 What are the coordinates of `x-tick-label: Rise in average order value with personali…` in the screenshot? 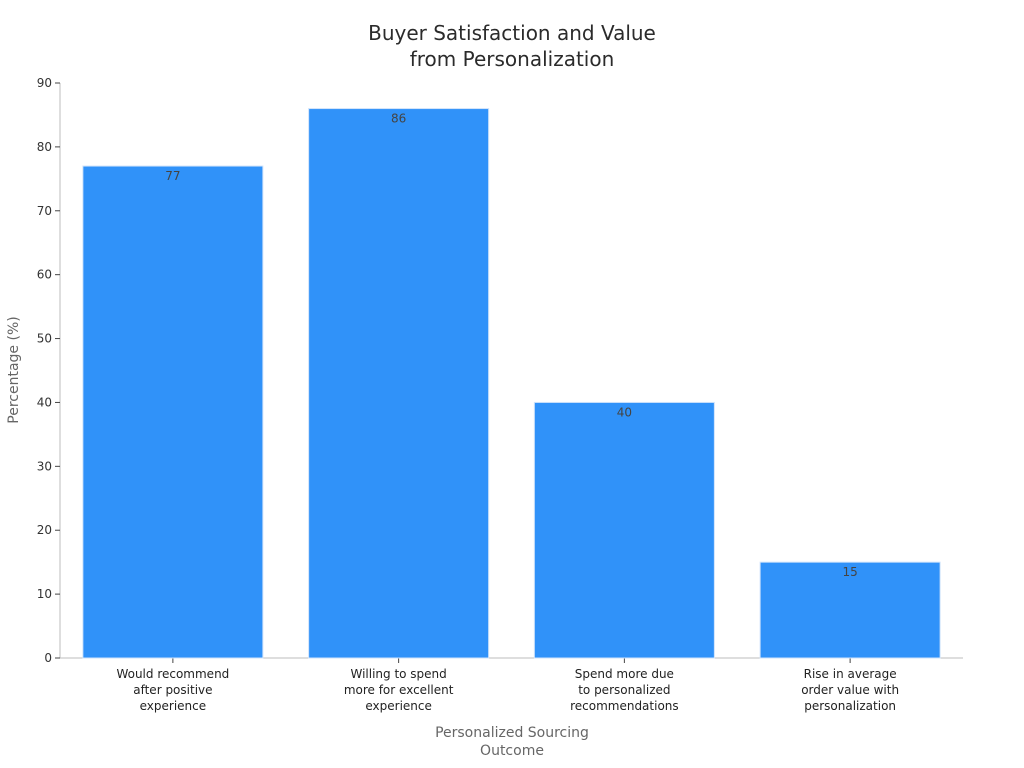 It's located at (850, 690).